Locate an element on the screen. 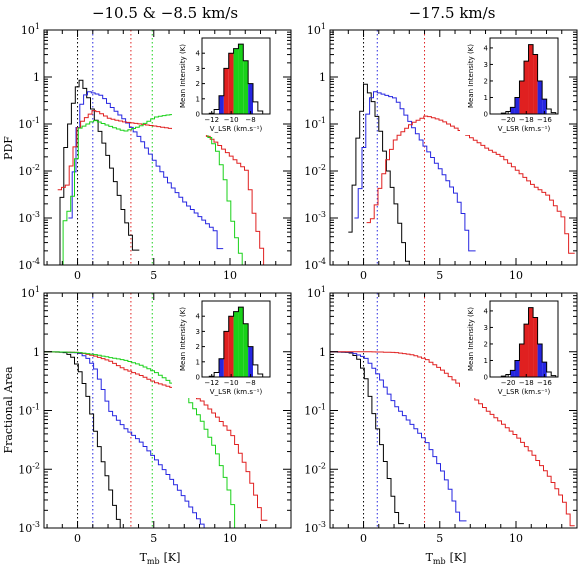 Image resolution: width=580 pixels, height=567 pixels. y-tick-label: 10⁻³ is located at coordinates (315, 527).